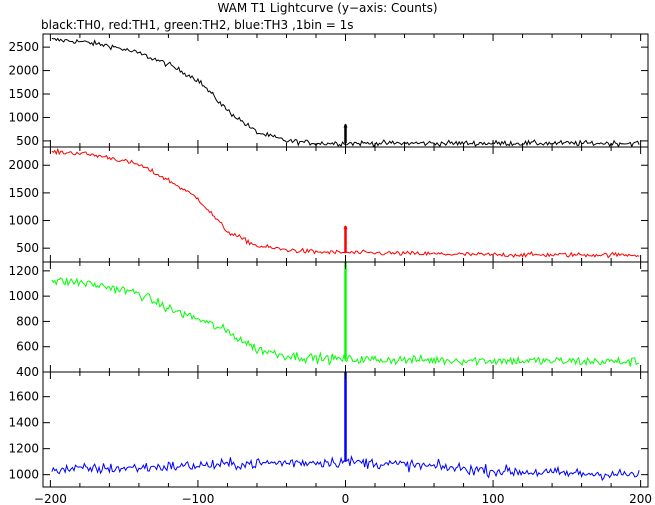  What do you see at coordinates (197, 498) in the screenshot?
I see `x-tick-label: −100` at bounding box center [197, 498].